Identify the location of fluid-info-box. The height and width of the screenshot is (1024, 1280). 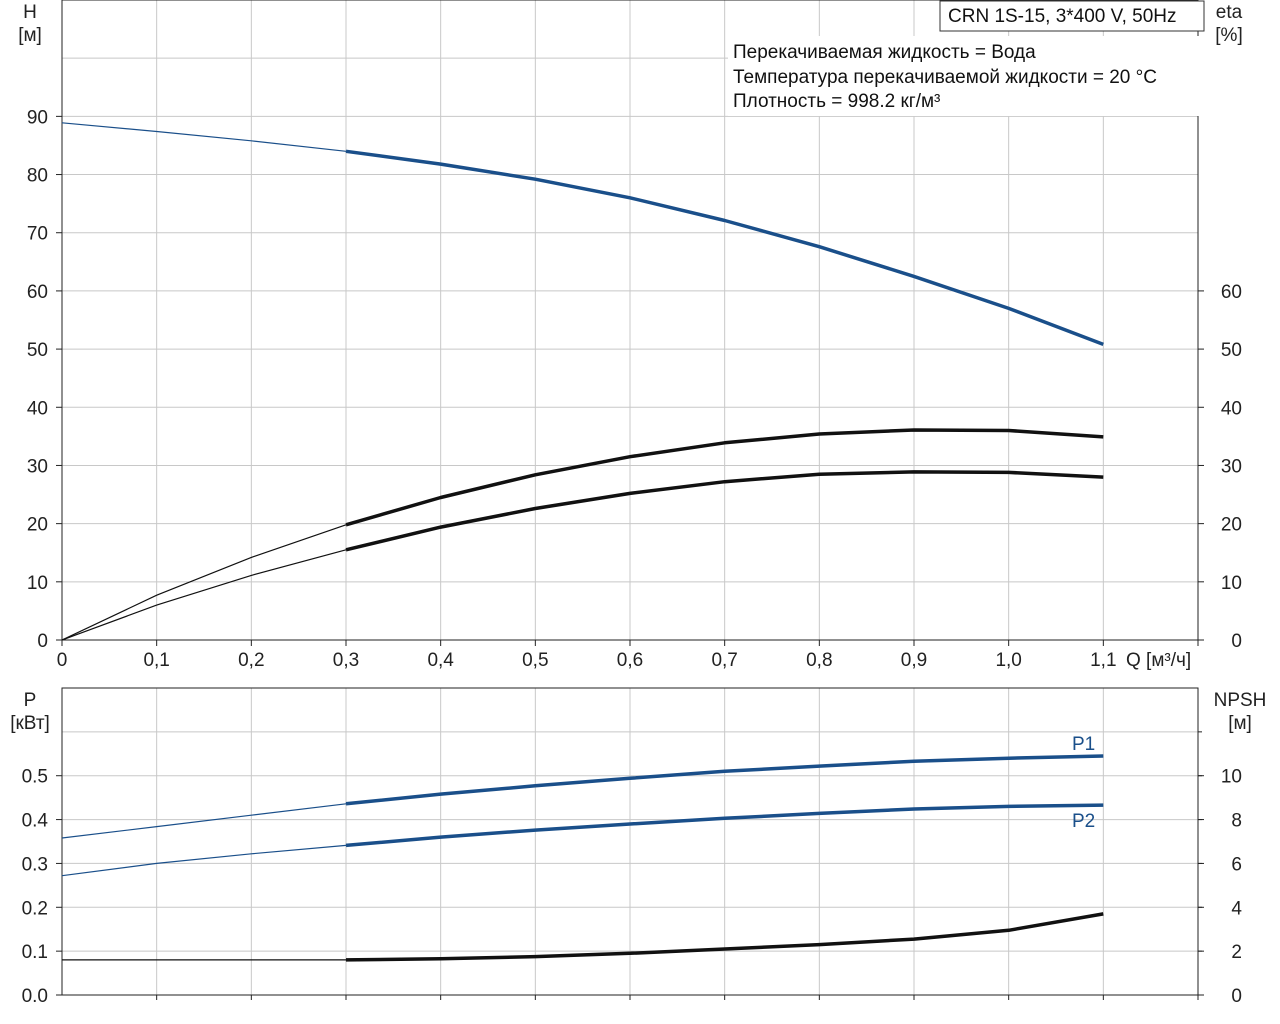
(964, 76).